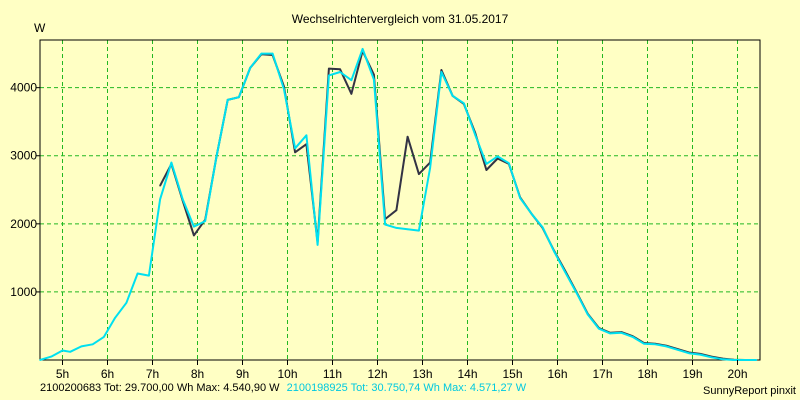  Describe the element at coordinates (512, 374) in the screenshot. I see `x-tick-label: 15h` at that location.